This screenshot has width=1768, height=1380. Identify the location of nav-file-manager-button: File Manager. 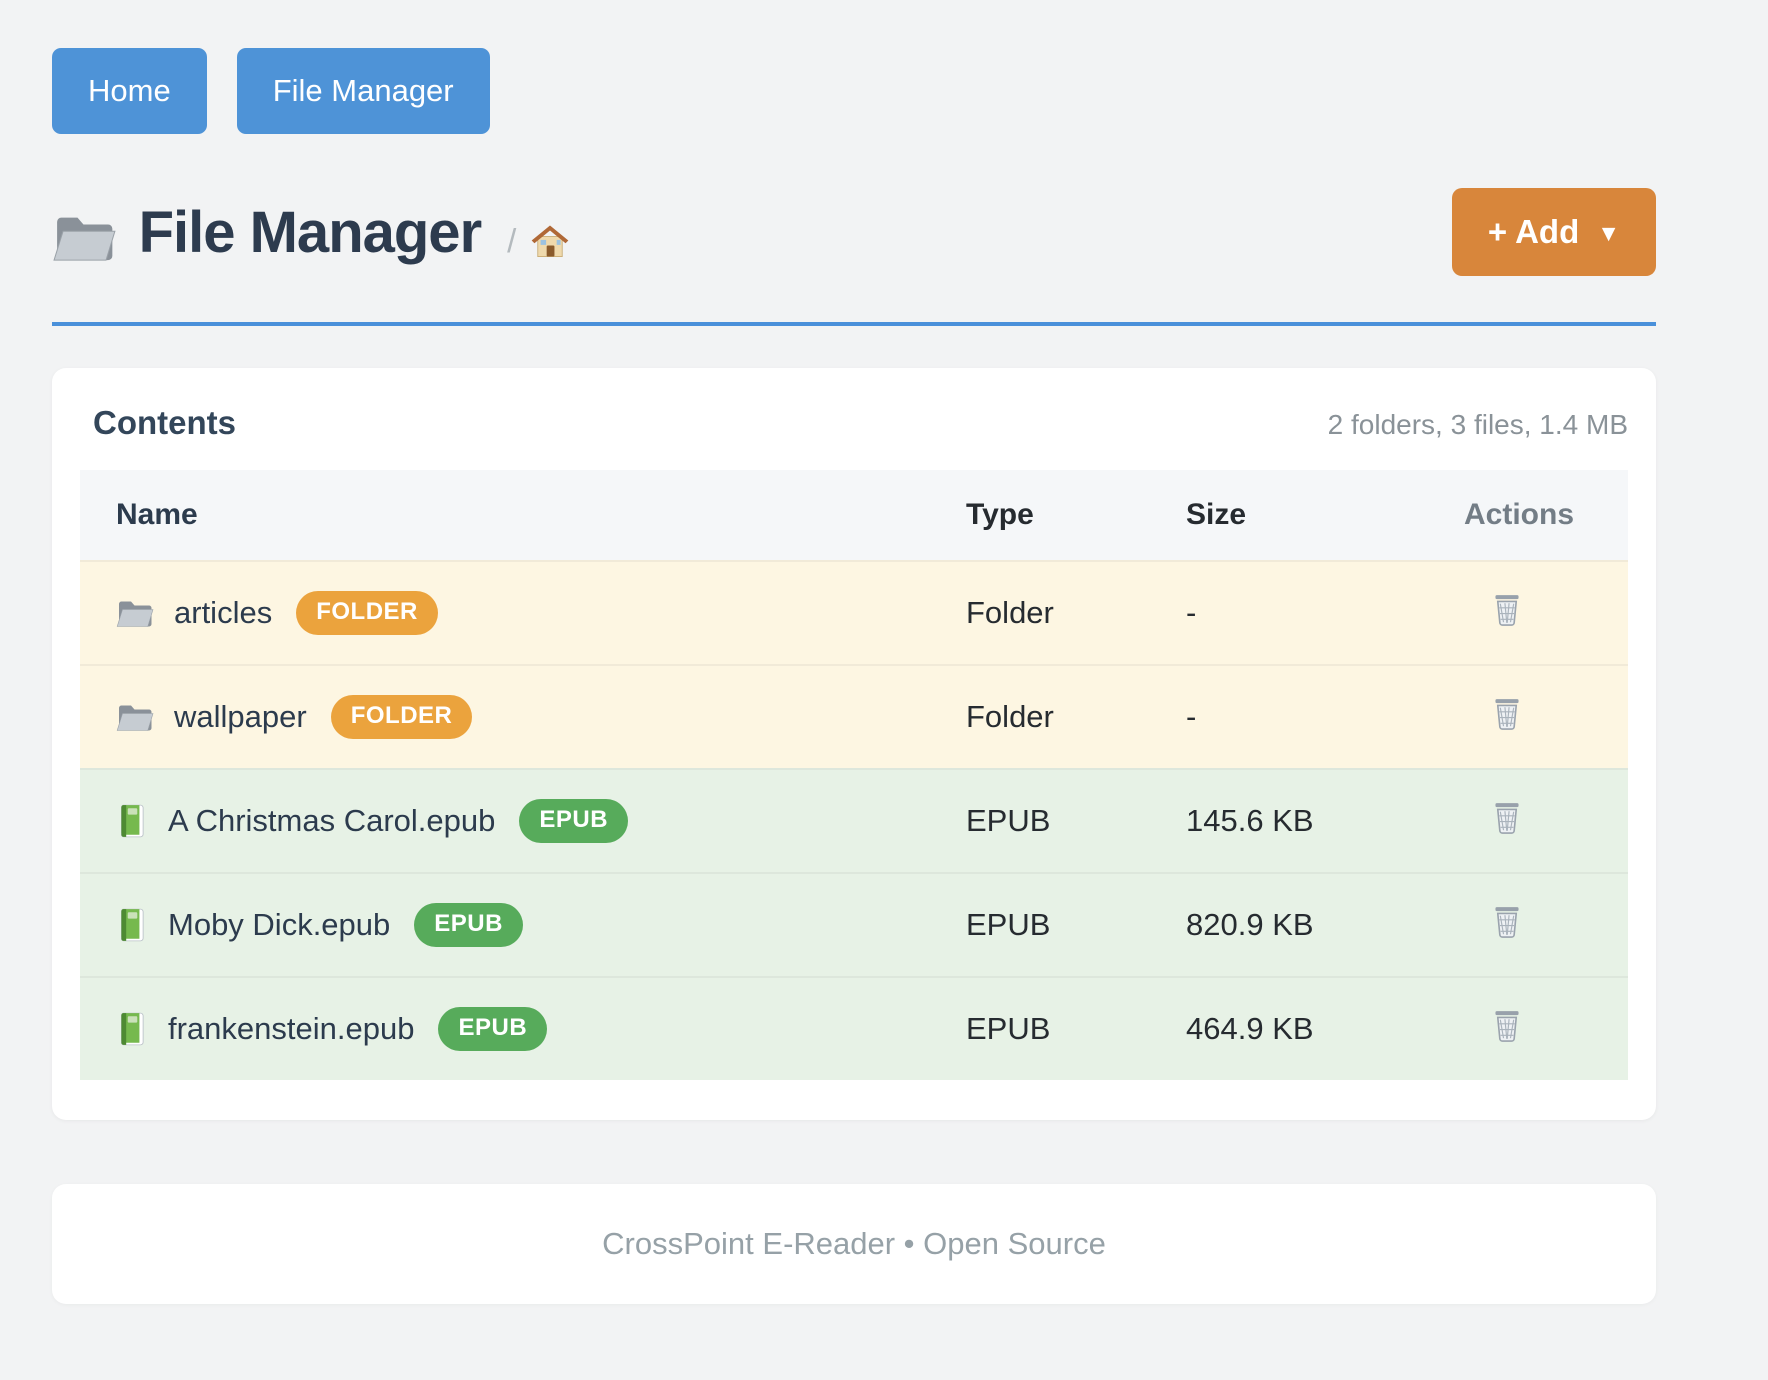
(363, 91).